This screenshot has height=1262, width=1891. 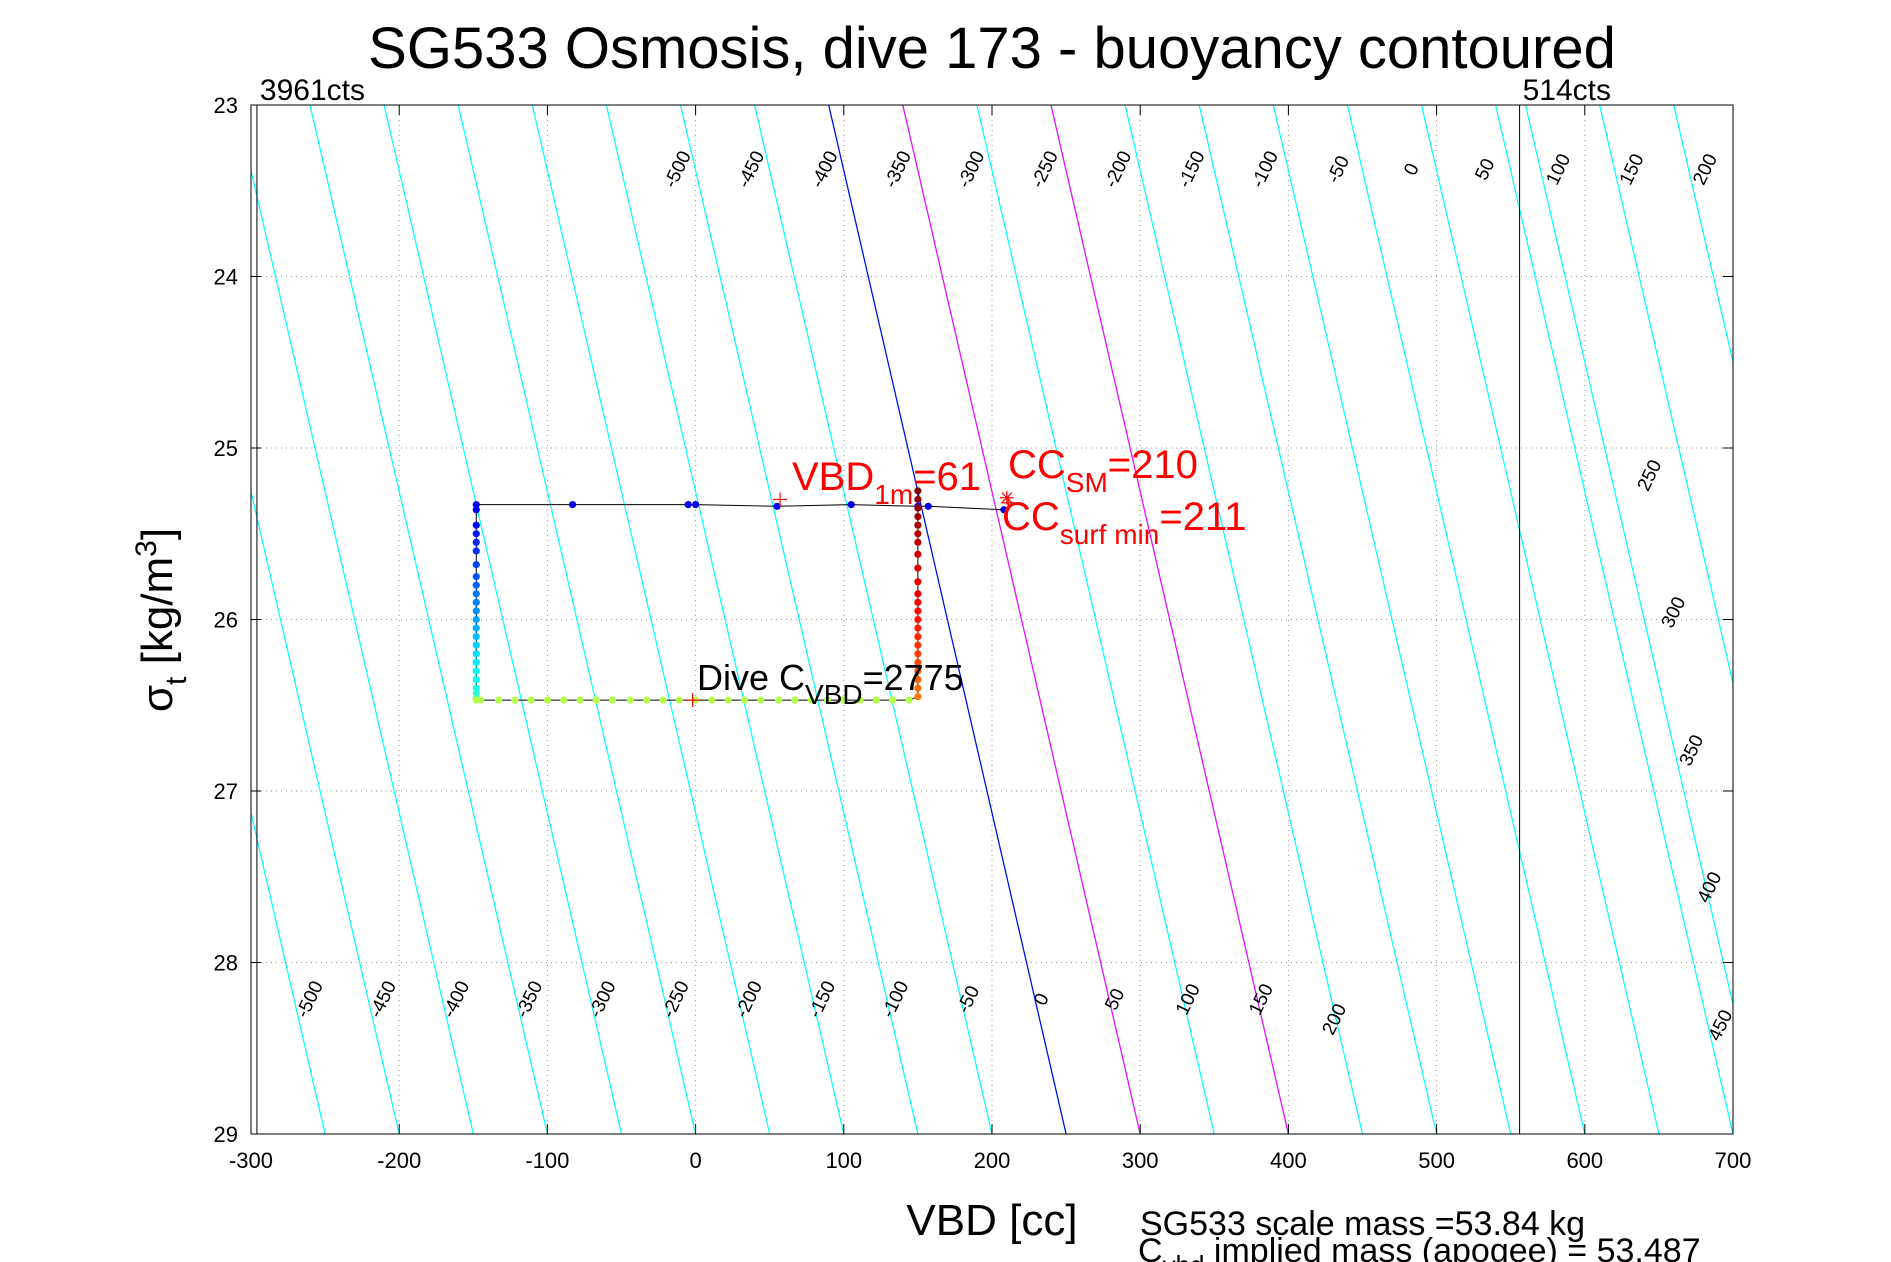 What do you see at coordinates (251, 1160) in the screenshot?
I see `x-tick-label: -300` at bounding box center [251, 1160].